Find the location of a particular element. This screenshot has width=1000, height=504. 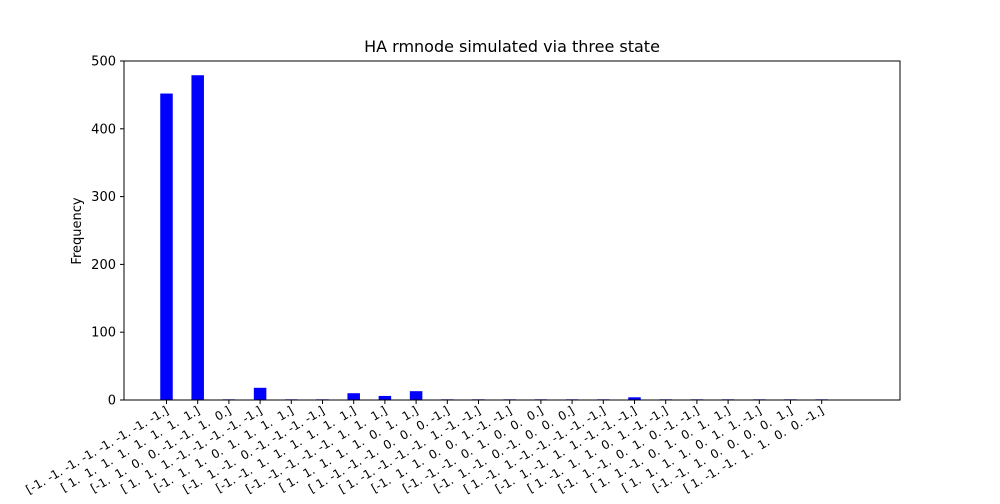

chart-title: HA rmnode simulated via three state is located at coordinates (512, 46).